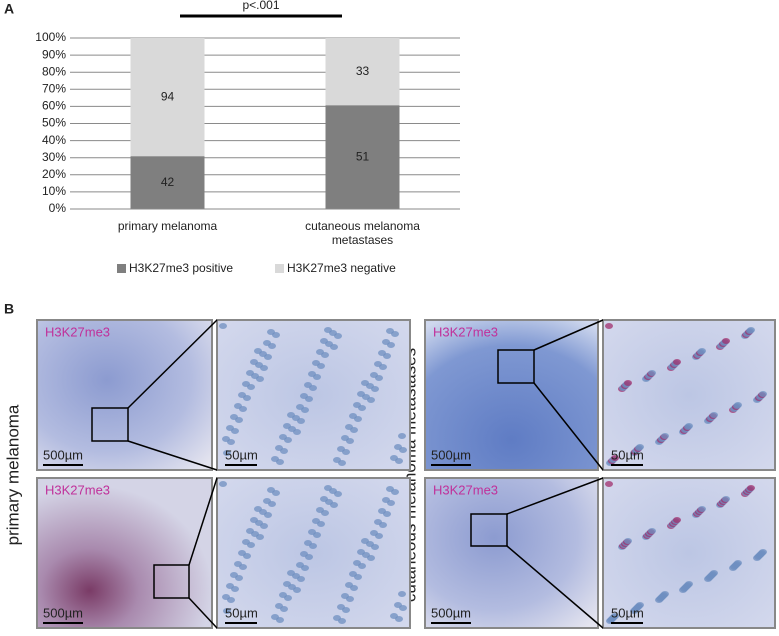  Describe the element at coordinates (54, 123) in the screenshot. I see `y-tick-label: 50%` at that location.